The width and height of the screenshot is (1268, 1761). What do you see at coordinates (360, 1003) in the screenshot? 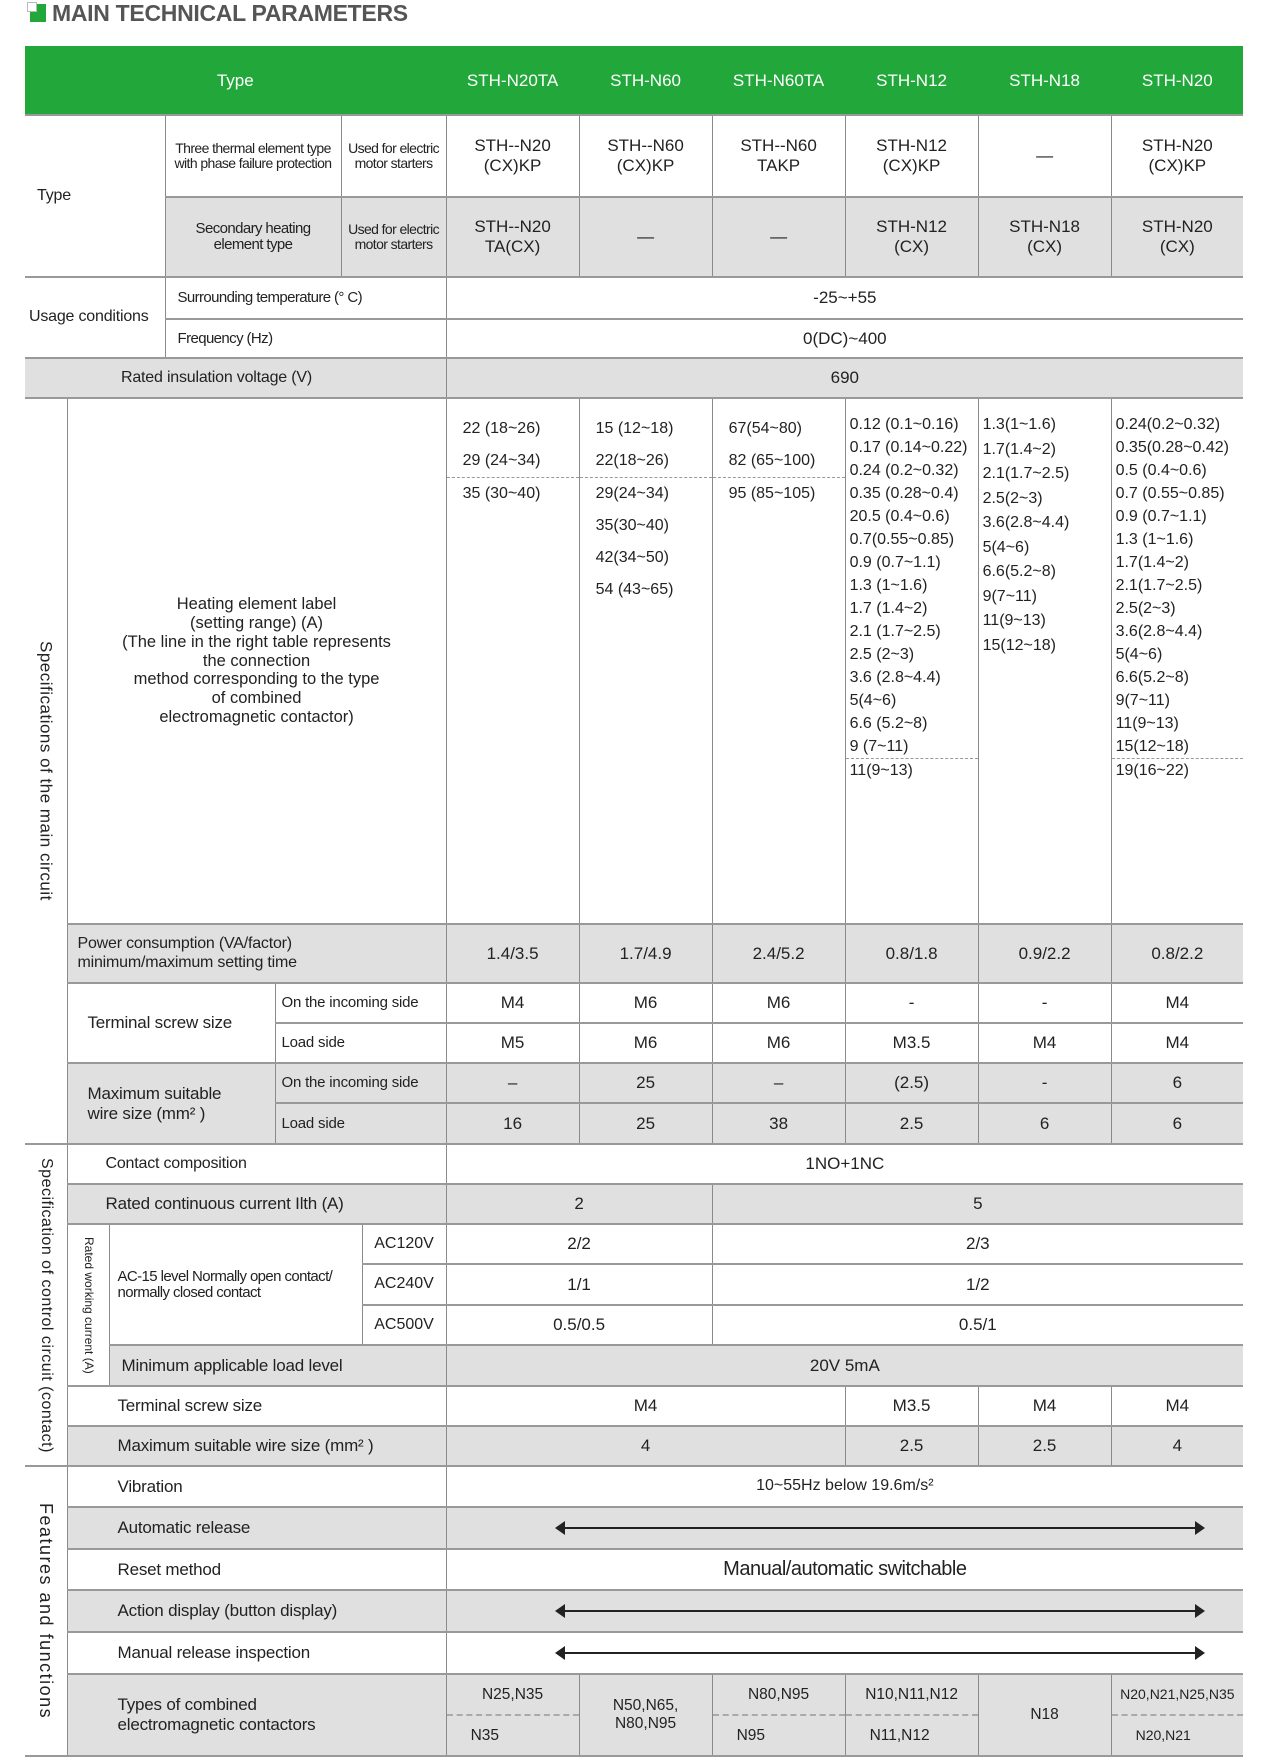
I see `incoming-side-label: On the incoming side` at bounding box center [360, 1003].